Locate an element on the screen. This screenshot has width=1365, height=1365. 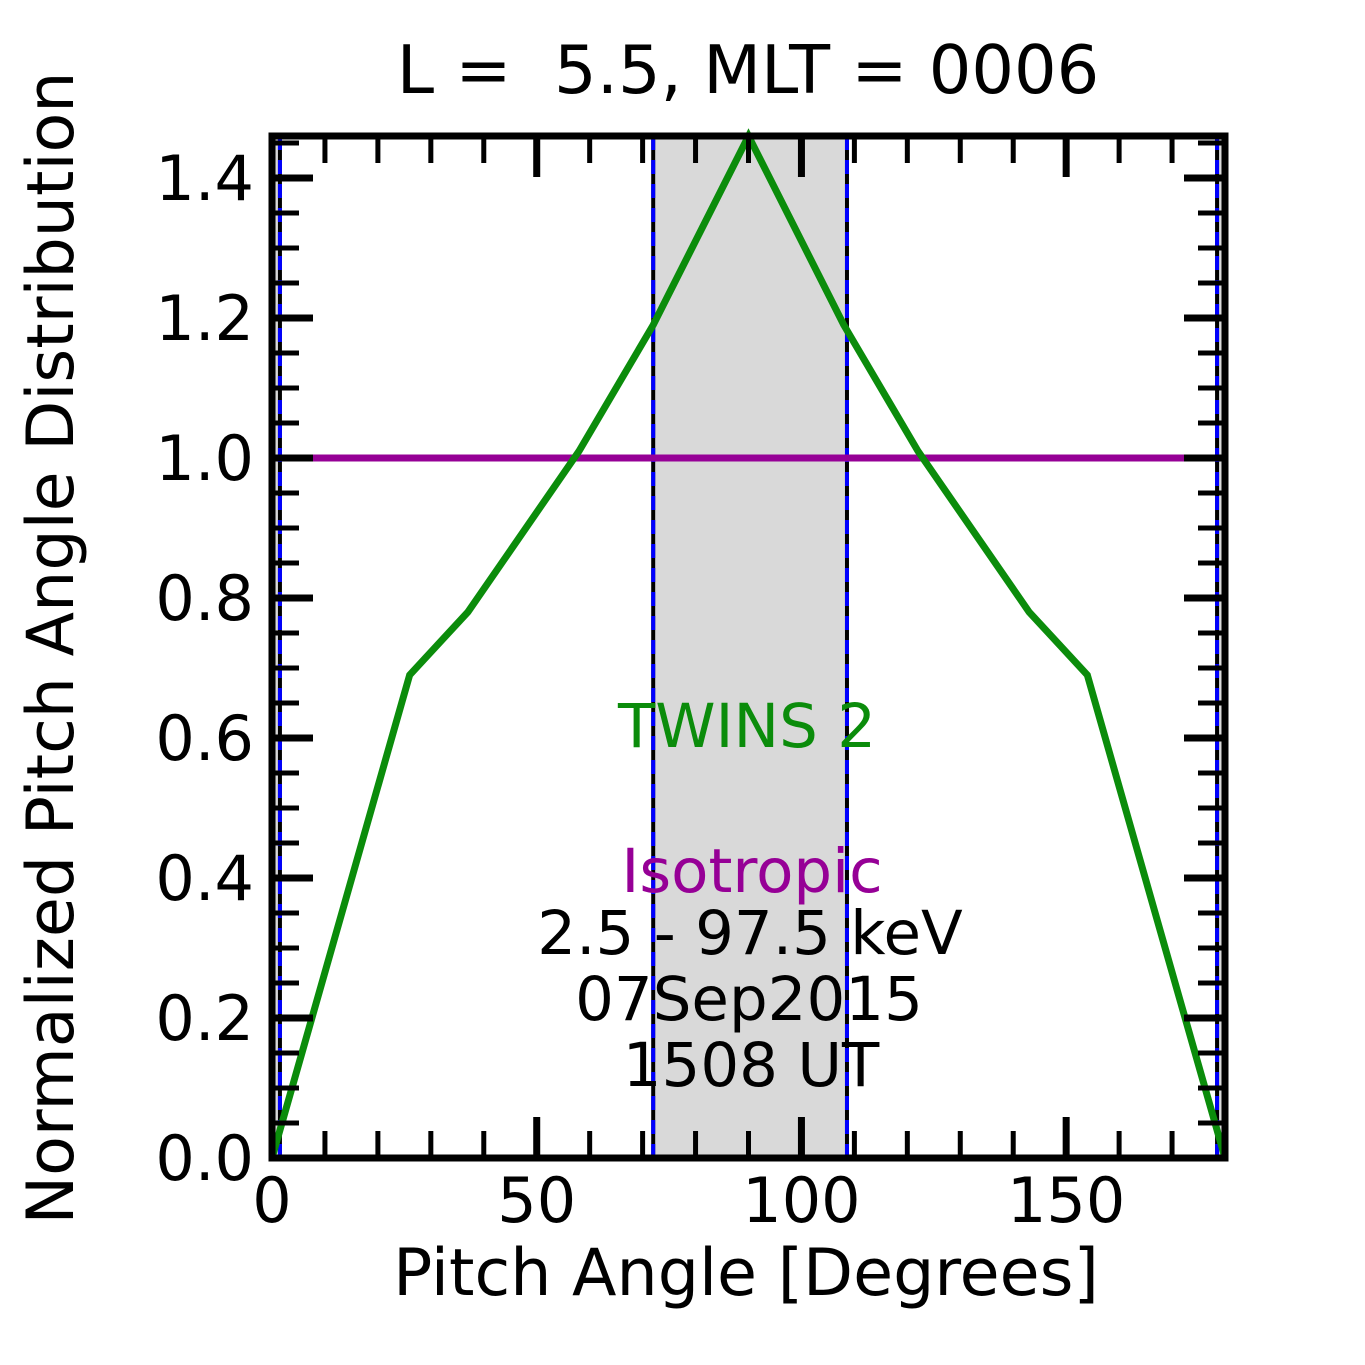
x-tick-label: 0 is located at coordinates (271, 1200).